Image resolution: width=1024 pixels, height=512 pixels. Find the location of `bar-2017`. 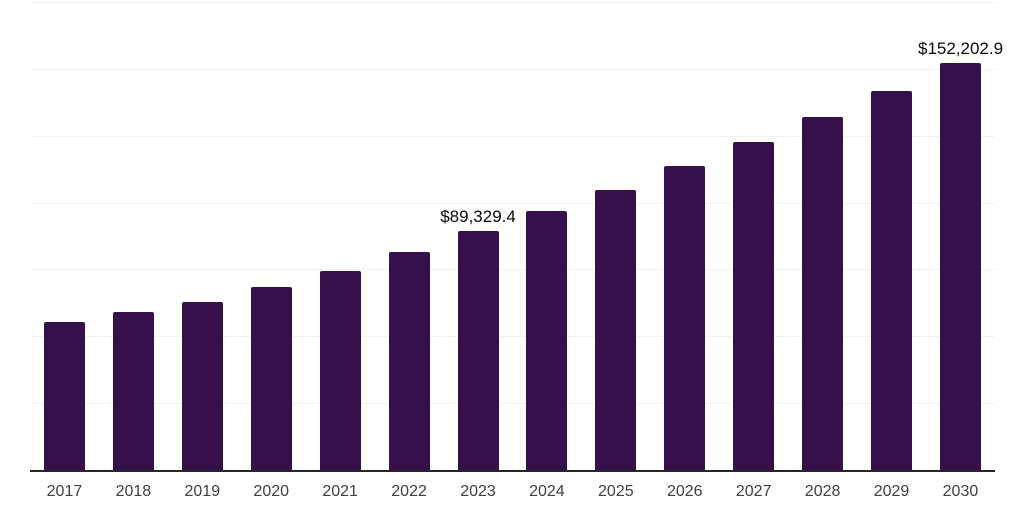

bar-2017 is located at coordinates (64, 395).